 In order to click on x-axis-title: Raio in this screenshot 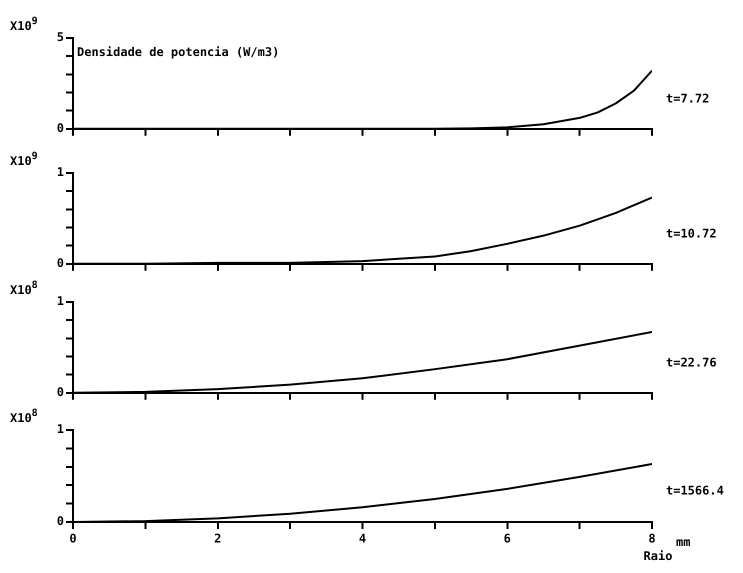, I will do `click(658, 556)`.